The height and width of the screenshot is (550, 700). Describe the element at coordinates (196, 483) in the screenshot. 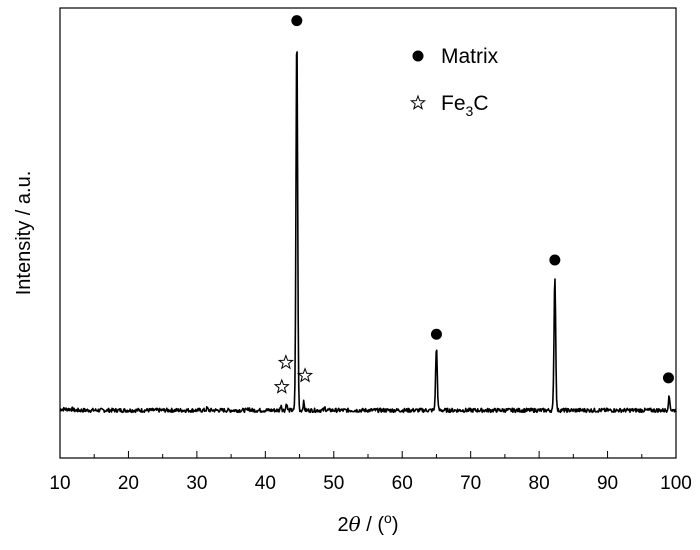

I see `x-tick-label-30: 30` at that location.